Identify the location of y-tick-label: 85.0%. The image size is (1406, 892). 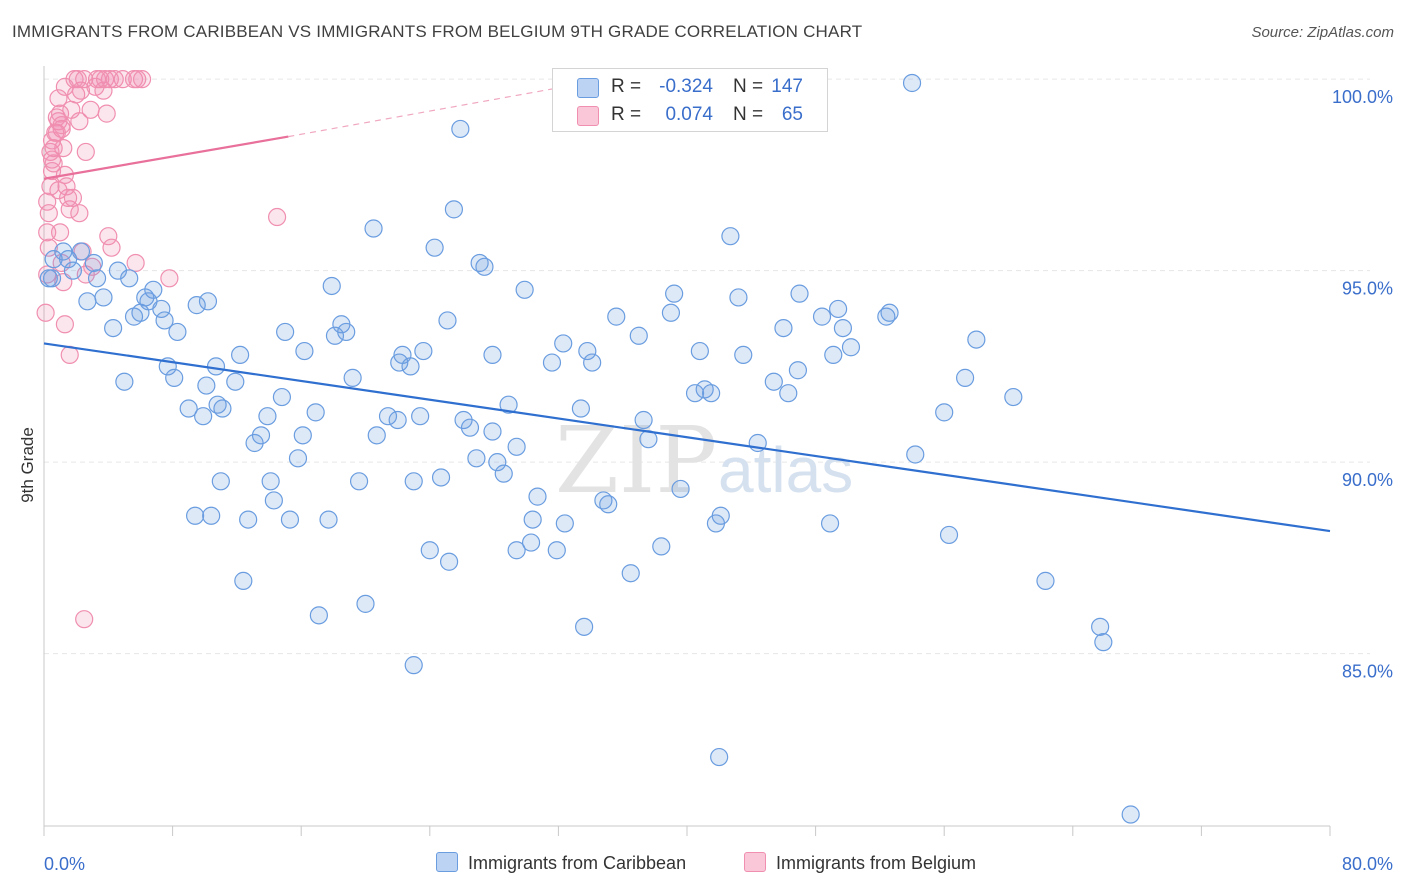
(1367, 672).